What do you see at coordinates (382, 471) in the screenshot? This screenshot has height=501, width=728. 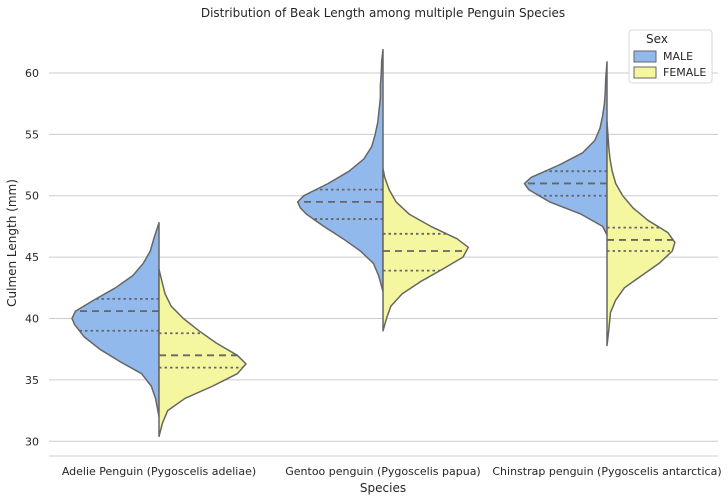 I see `x-tick-label: Gentoo penguin (Pygoscelis papua)` at bounding box center [382, 471].